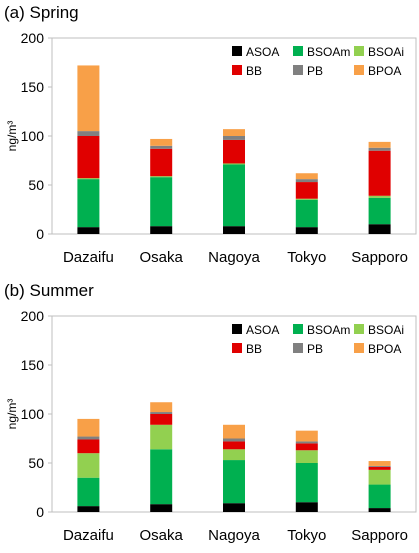 Image resolution: width=419 pixels, height=553 pixels. What do you see at coordinates (298, 51) in the screenshot?
I see `legend-swatch-bsoam` at bounding box center [298, 51].